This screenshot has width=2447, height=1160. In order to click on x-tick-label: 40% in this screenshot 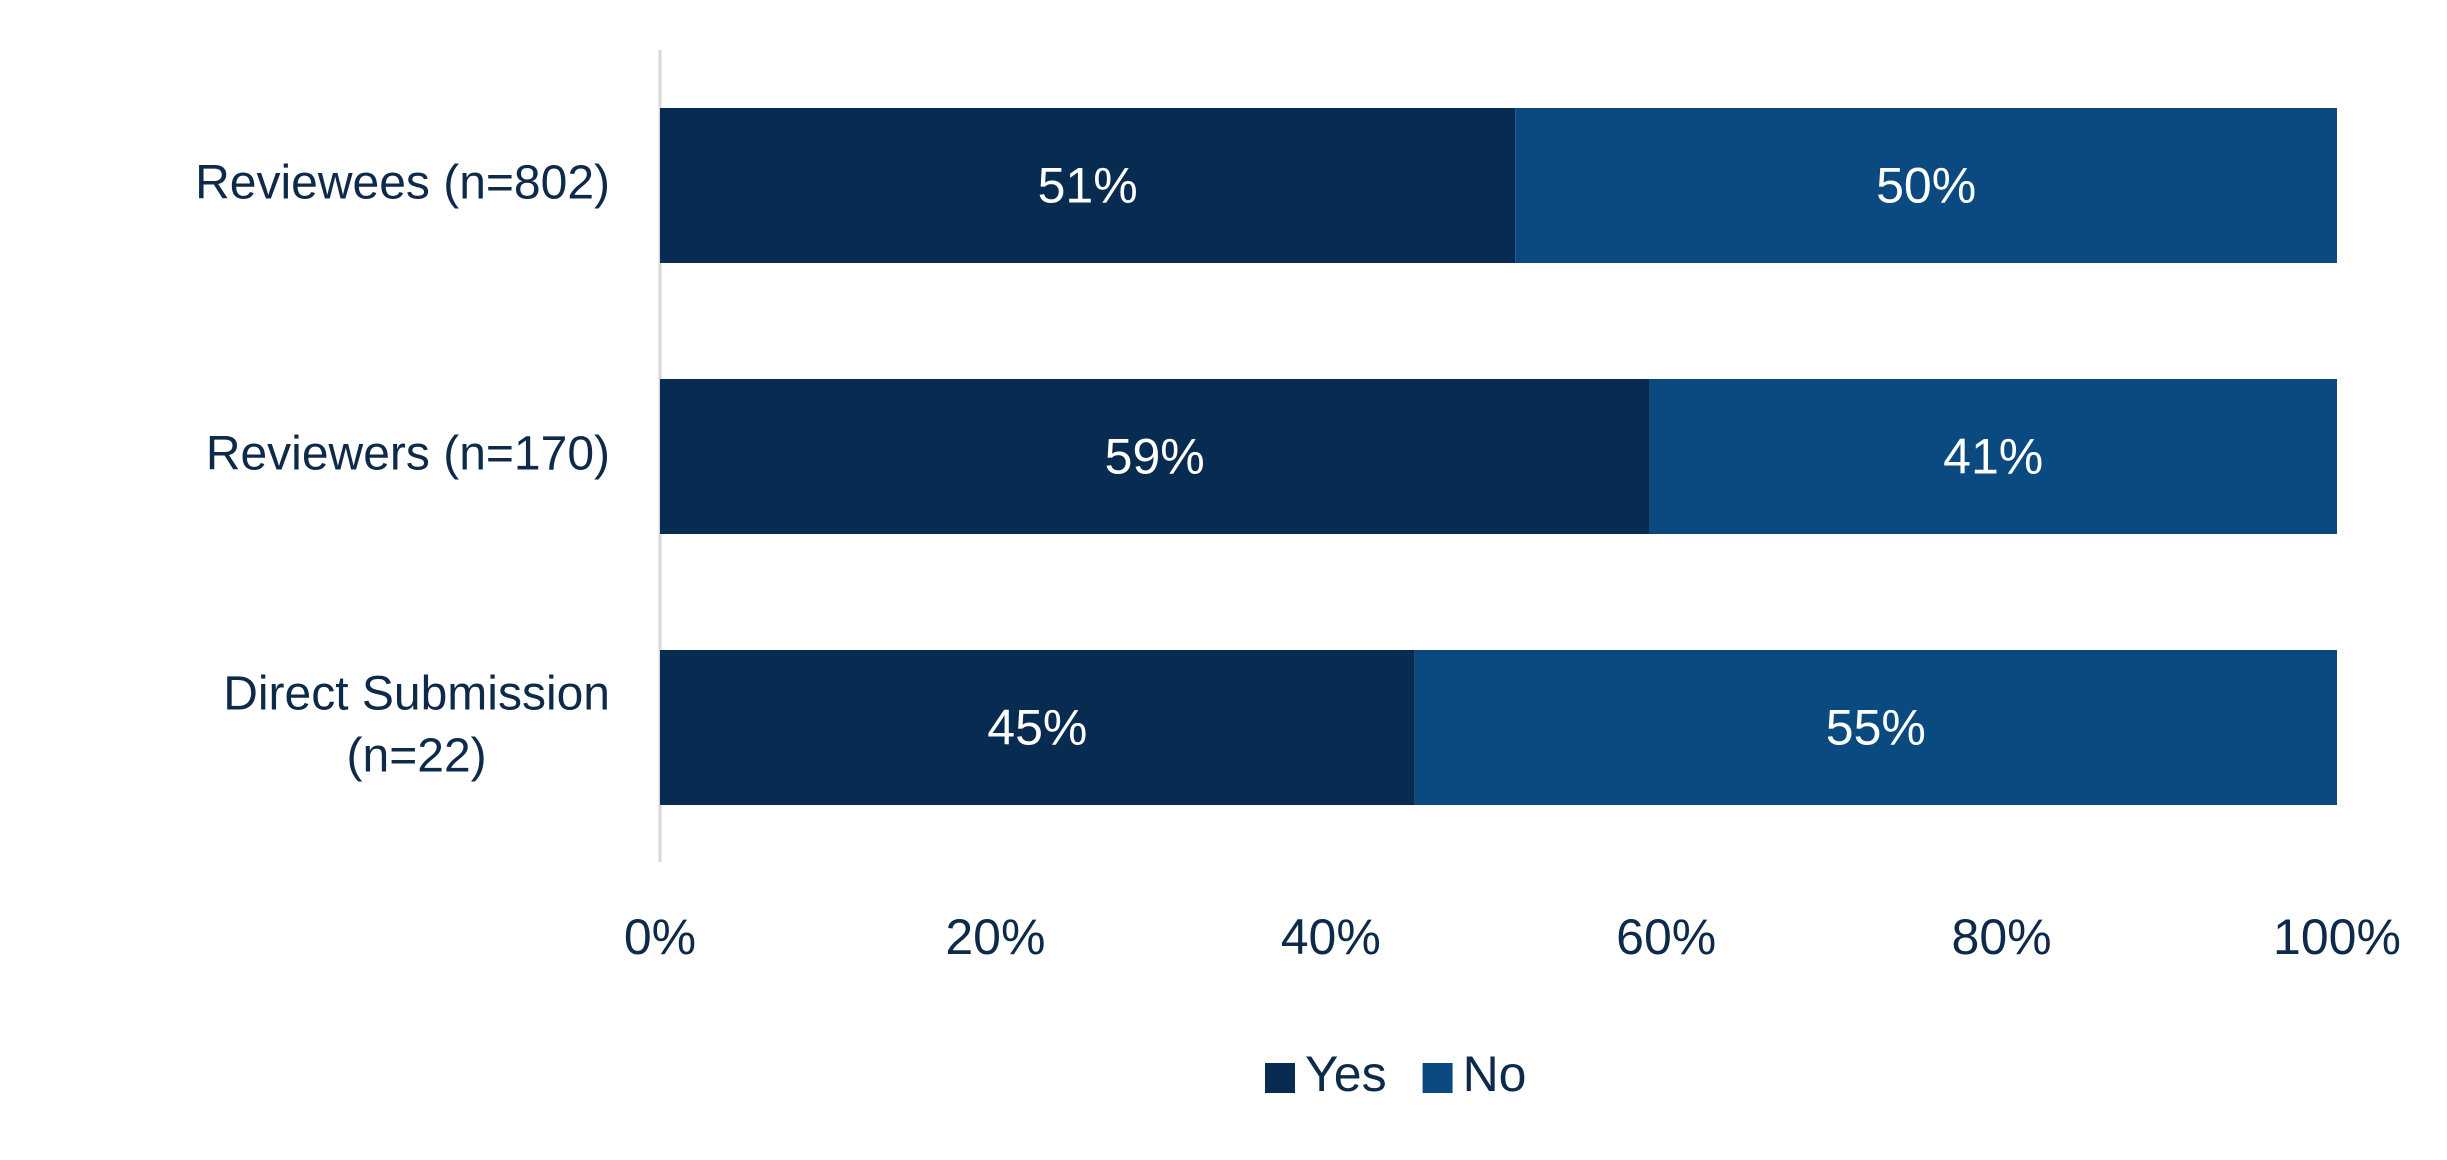, I will do `click(1331, 937)`.